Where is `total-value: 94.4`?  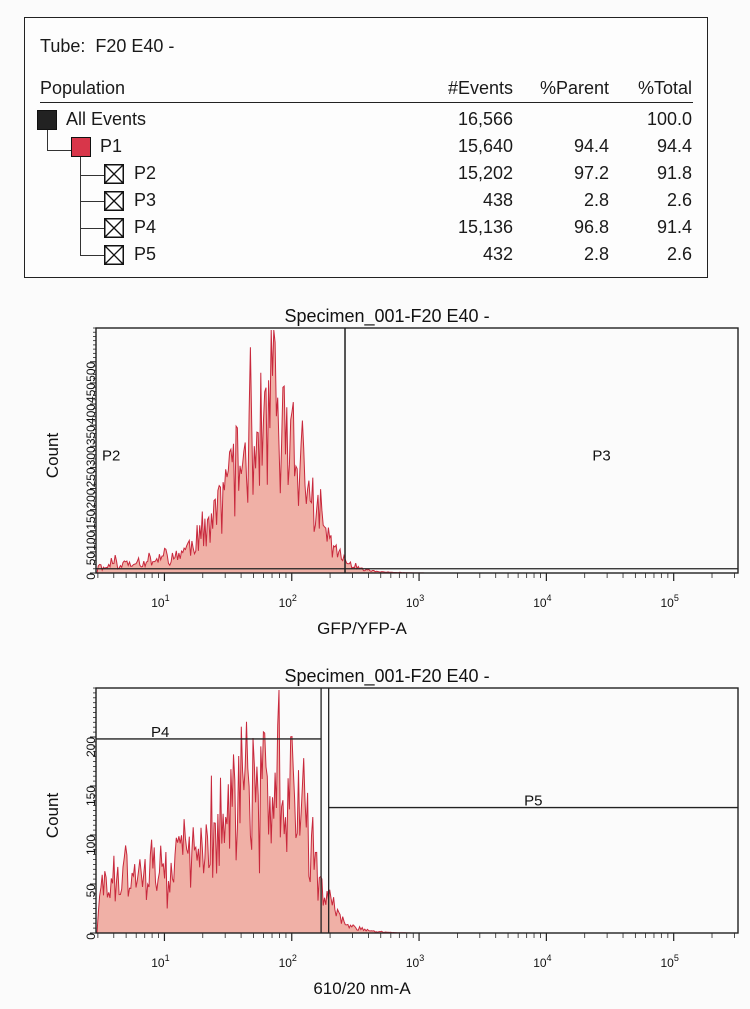
total-value: 94.4 is located at coordinates (674, 146).